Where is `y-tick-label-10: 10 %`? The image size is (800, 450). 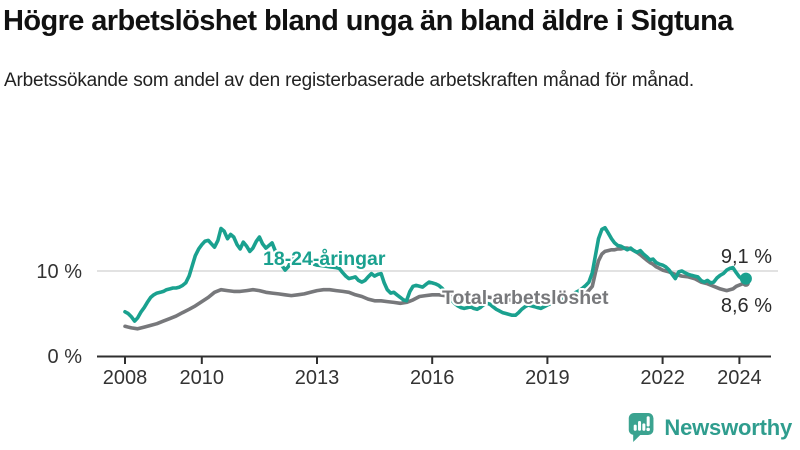
y-tick-label-10: 10 % is located at coordinates (59, 272).